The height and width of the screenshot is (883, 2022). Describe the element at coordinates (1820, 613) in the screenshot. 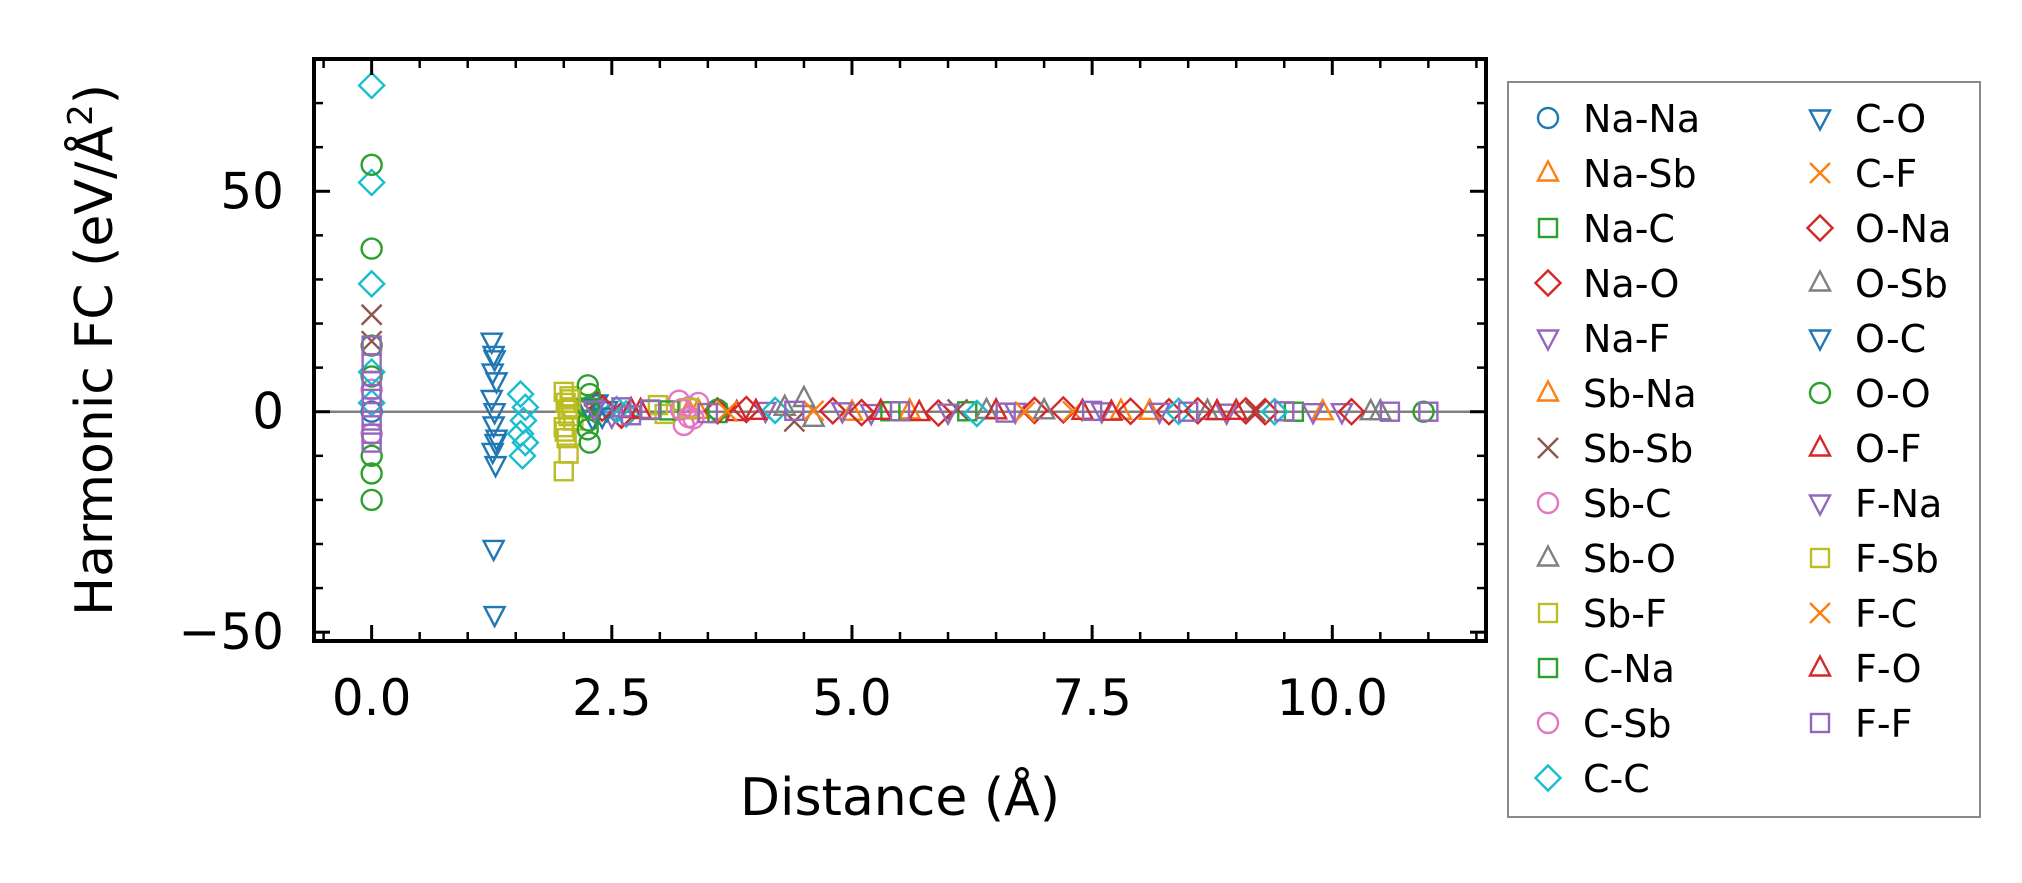

I see `legend-marker-f-c` at that location.